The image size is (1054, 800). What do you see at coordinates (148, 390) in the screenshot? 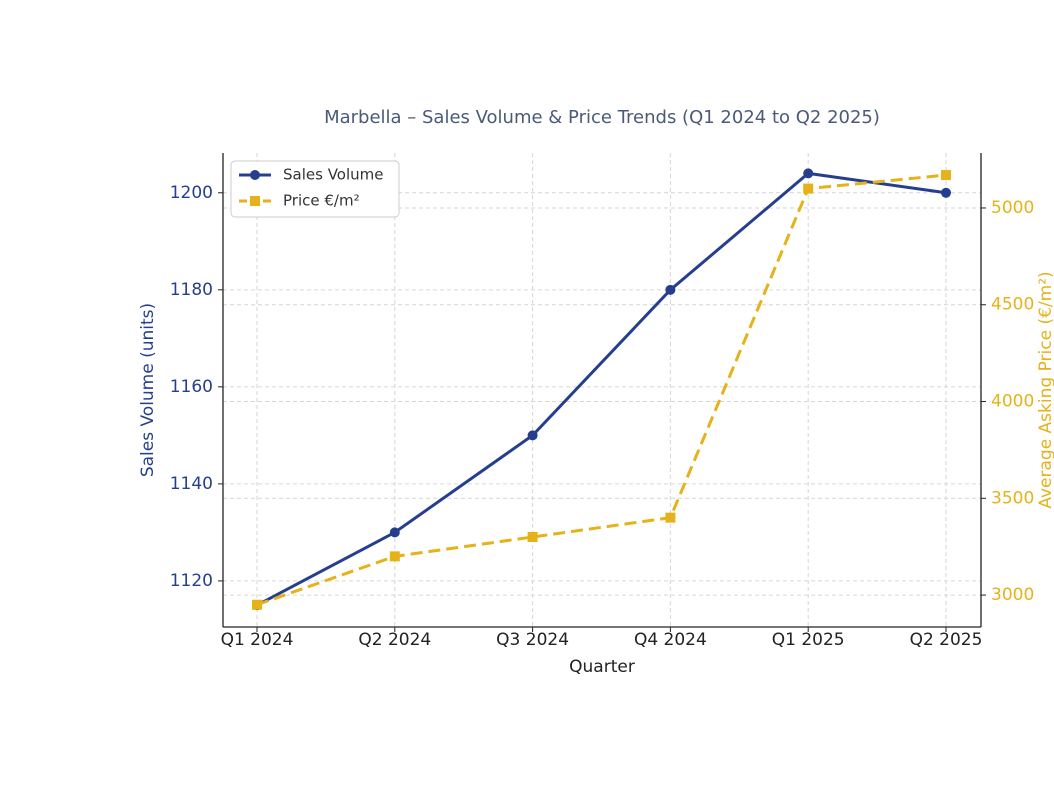
I see `y-axis-label: Sales Volume (units)` at bounding box center [148, 390].